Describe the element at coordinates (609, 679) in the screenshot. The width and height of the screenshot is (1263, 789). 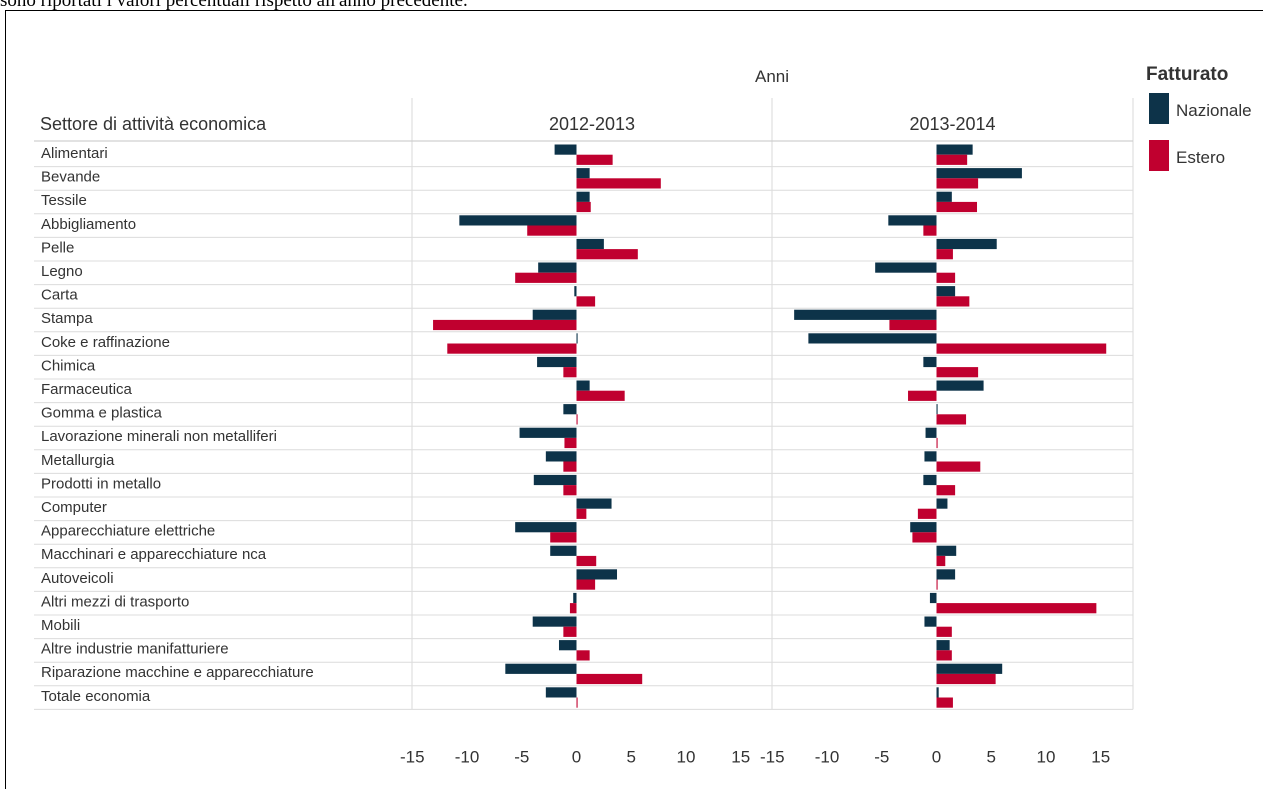
I see `bar-2012-2013-estero-riparazione-macchine-e-apparecchiature` at that location.